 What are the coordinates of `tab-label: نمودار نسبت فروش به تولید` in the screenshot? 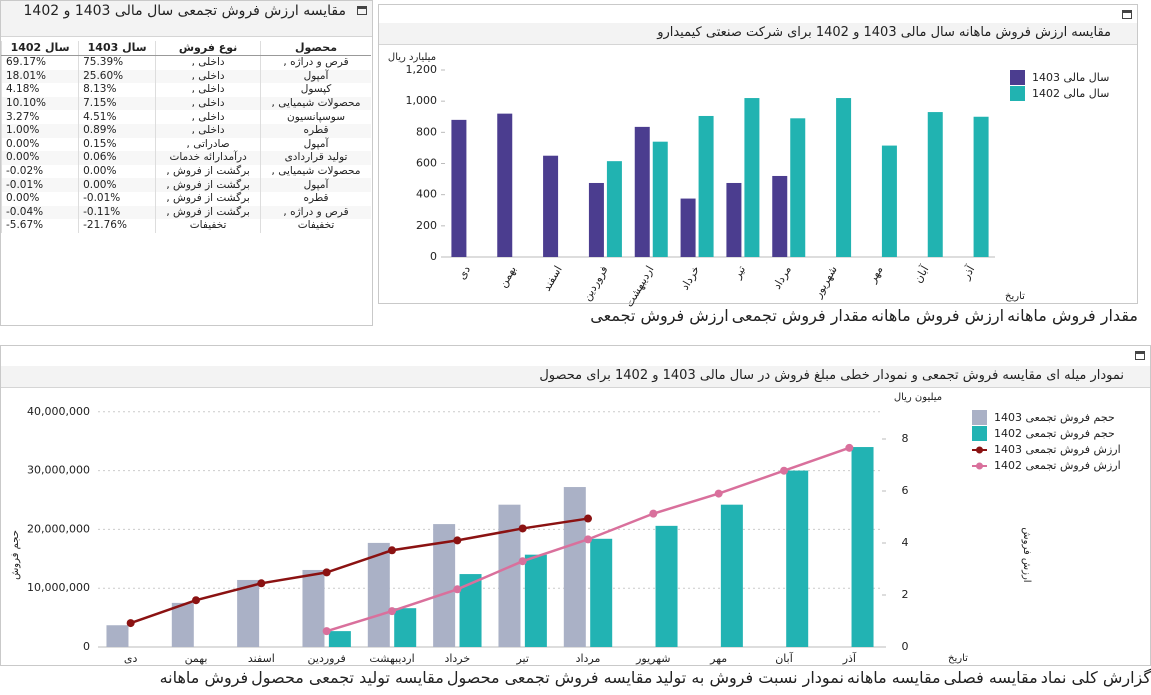 It's located at (749, 677).